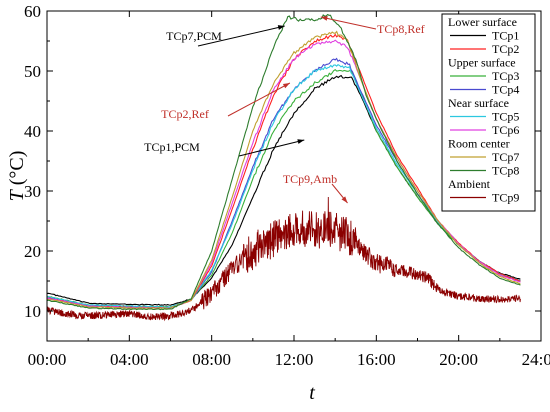 This screenshot has height=412, width=550. Describe the element at coordinates (312, 393) in the screenshot. I see `x-axis-label: t` at that location.